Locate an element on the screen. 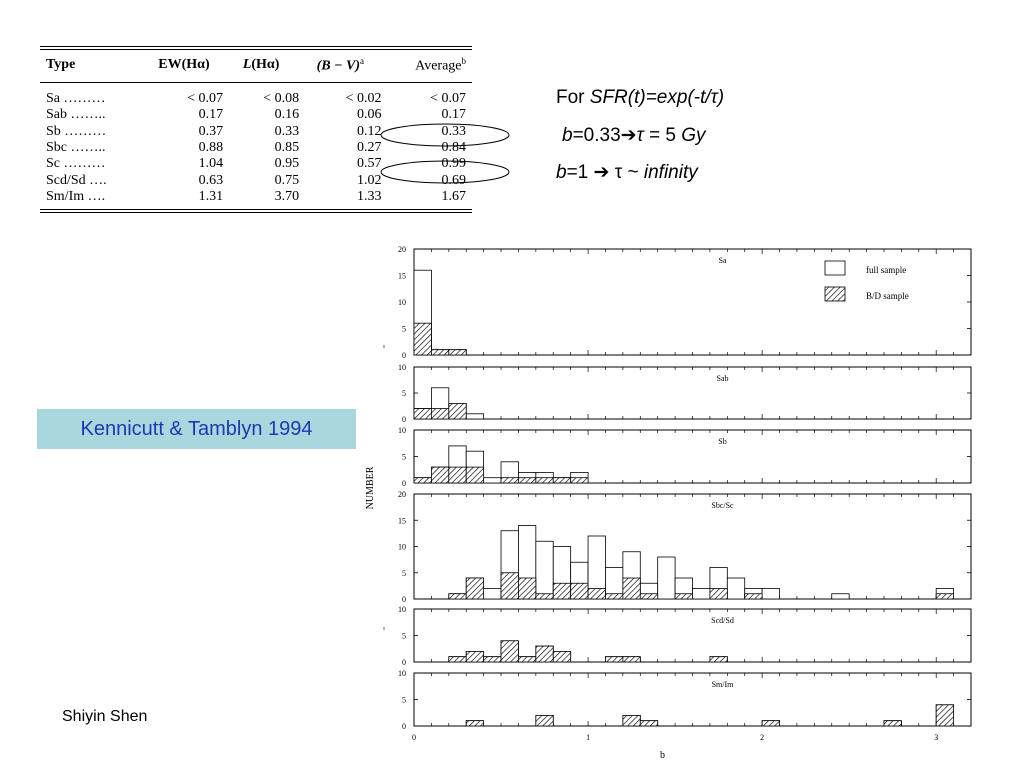 This screenshot has height=770, width=1024. highlight-ellipse-sc is located at coordinates (445, 172).